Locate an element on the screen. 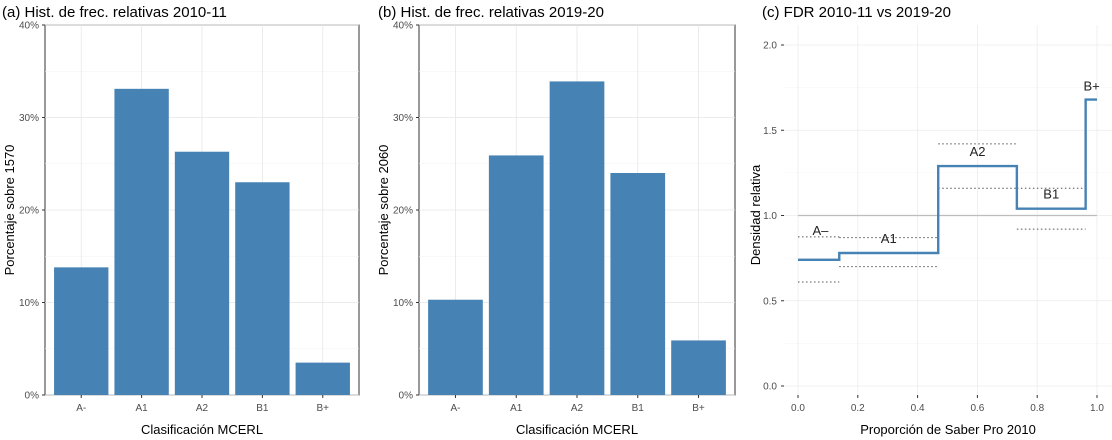  panel-a-y-ticks: 0% 10% 20% 30% 40% is located at coordinates (32, 211).